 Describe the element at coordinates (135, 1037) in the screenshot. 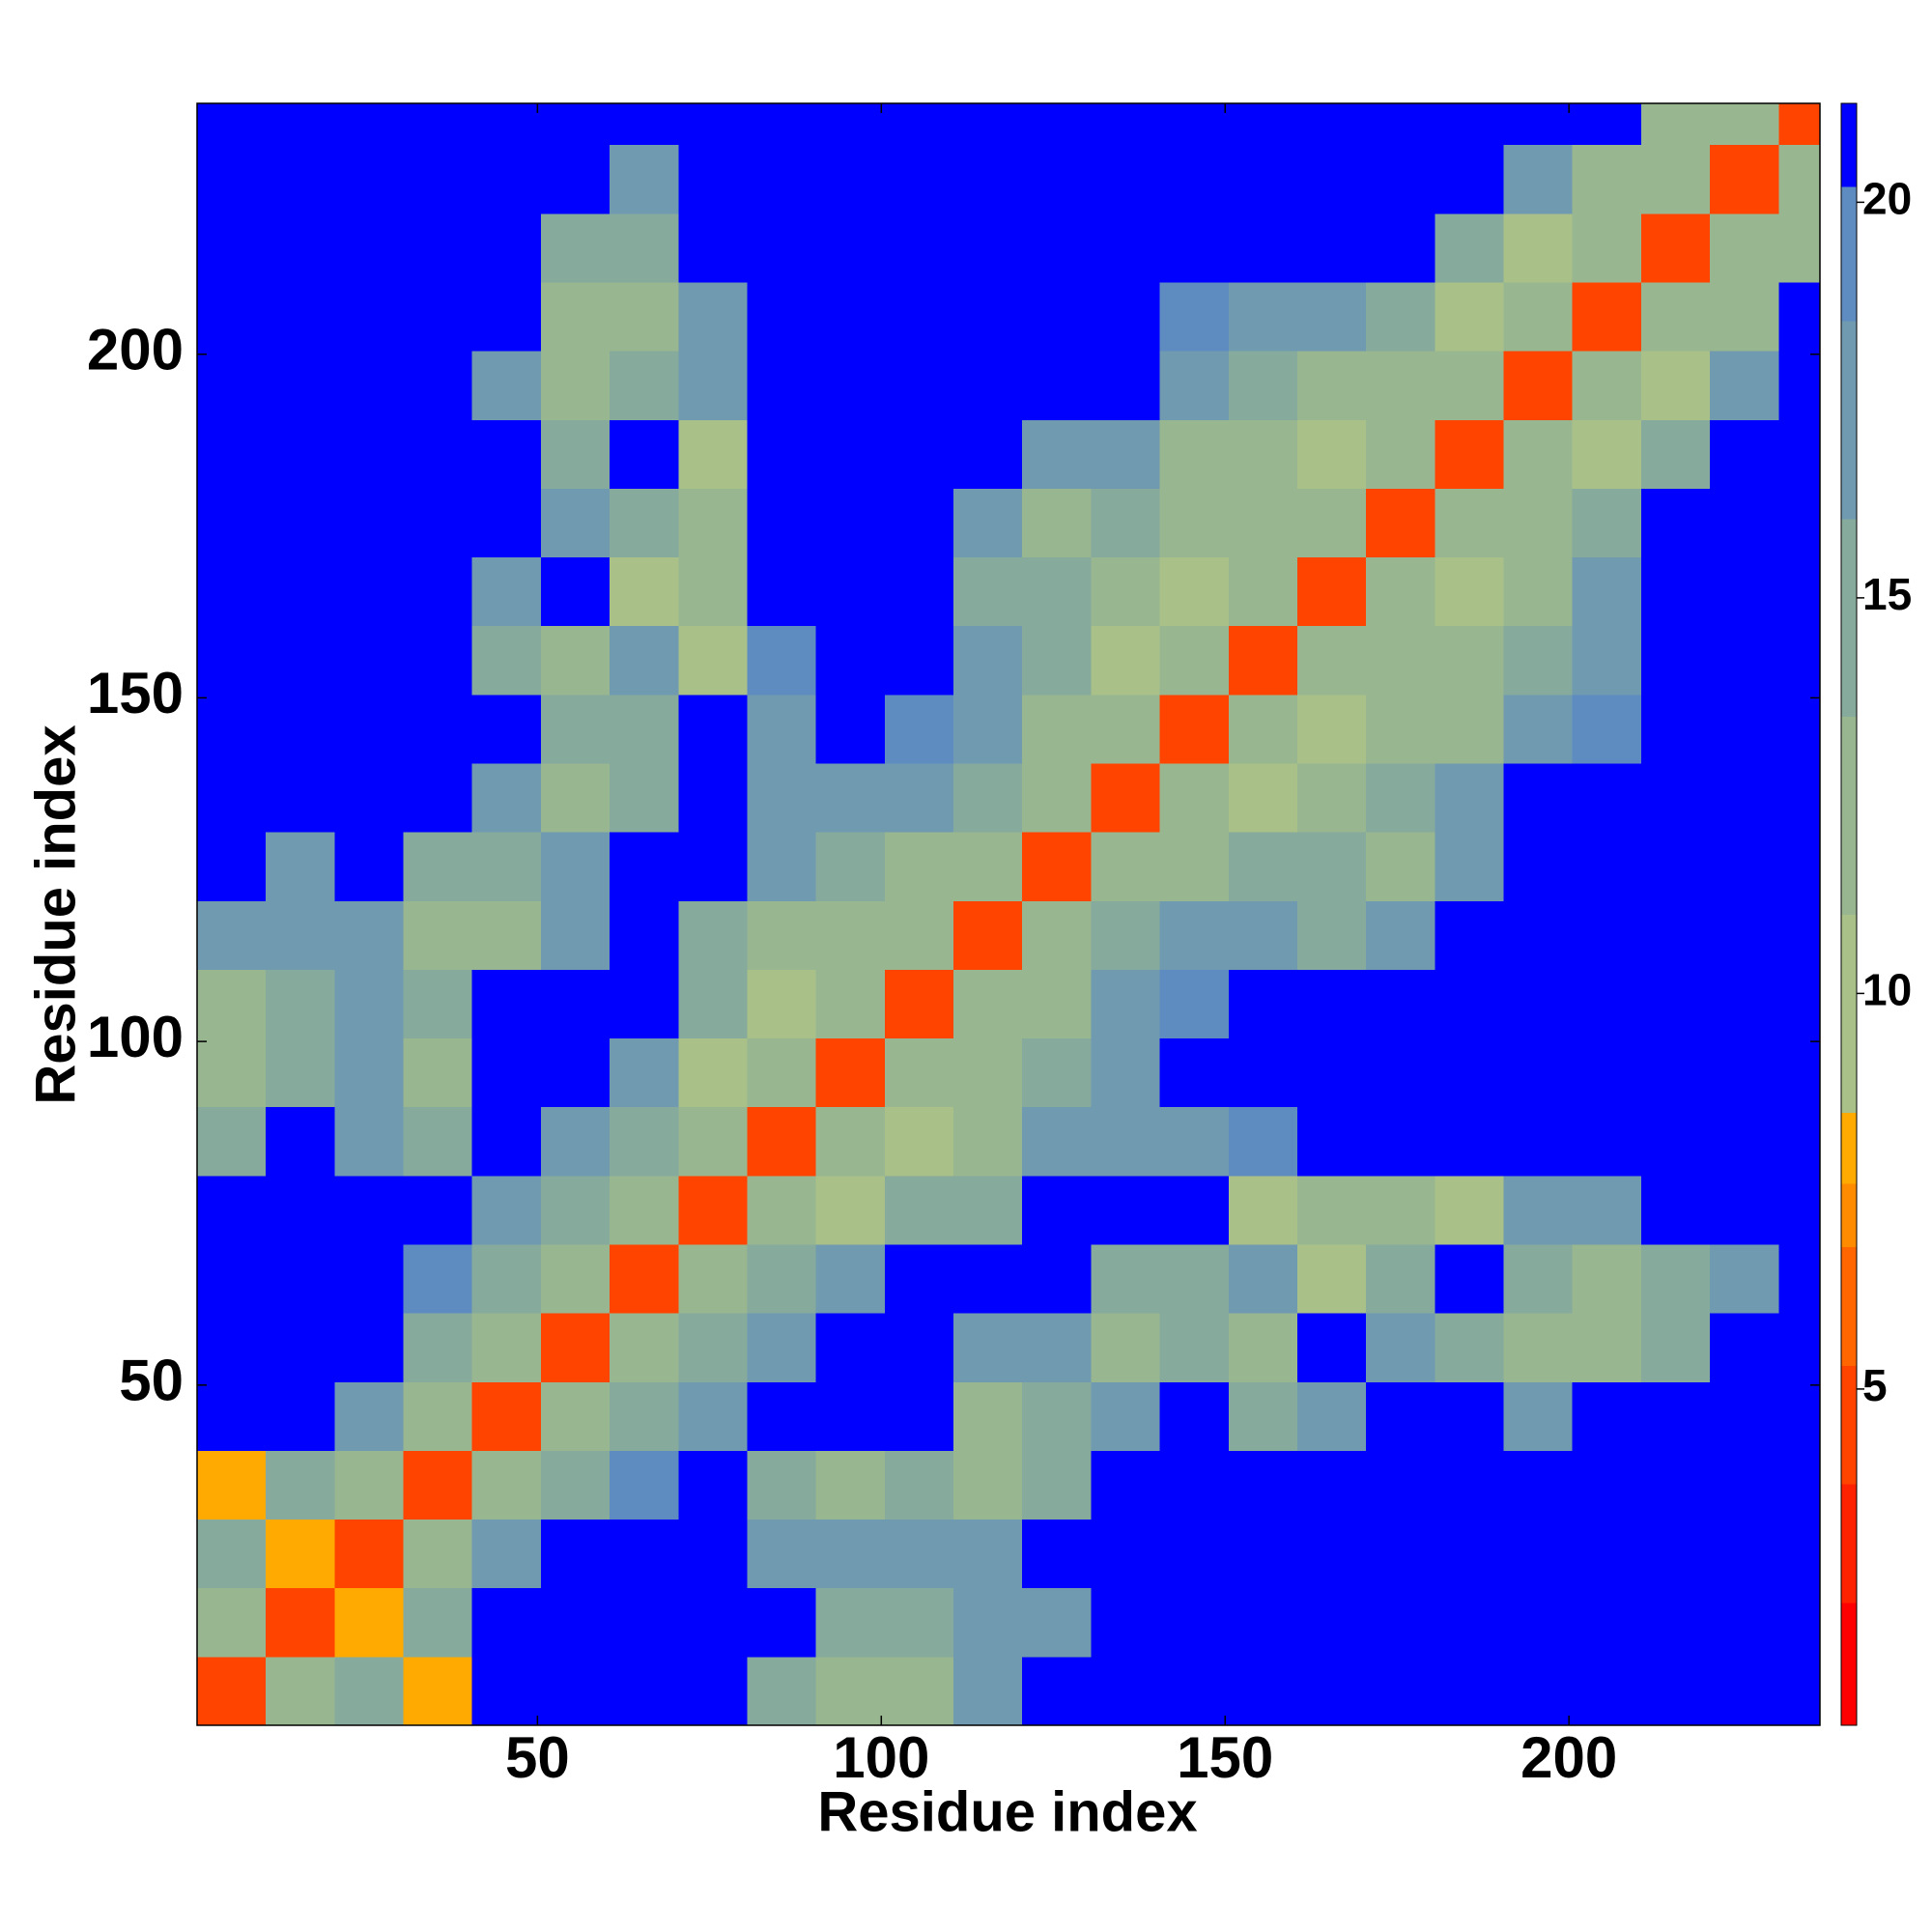

I see `y-tick-label: 100` at that location.